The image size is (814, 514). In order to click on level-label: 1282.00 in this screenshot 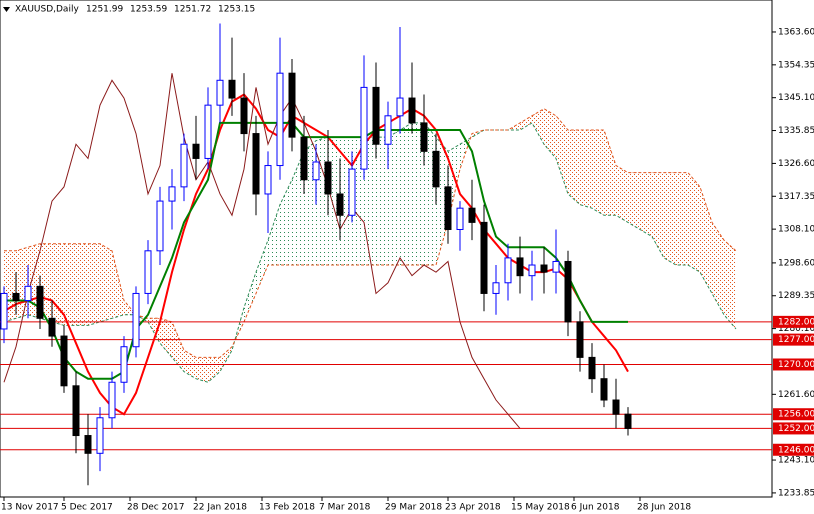, I will do `click(796, 322)`.